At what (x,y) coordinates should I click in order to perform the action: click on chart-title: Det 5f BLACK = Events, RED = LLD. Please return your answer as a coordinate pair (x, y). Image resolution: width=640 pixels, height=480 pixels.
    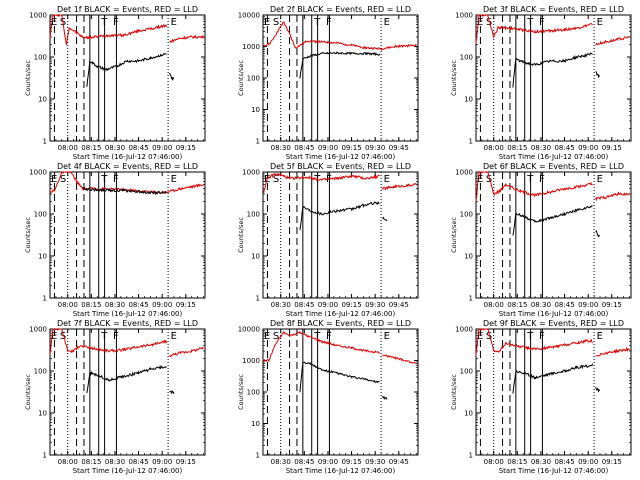
    Looking at the image, I should click on (340, 166).